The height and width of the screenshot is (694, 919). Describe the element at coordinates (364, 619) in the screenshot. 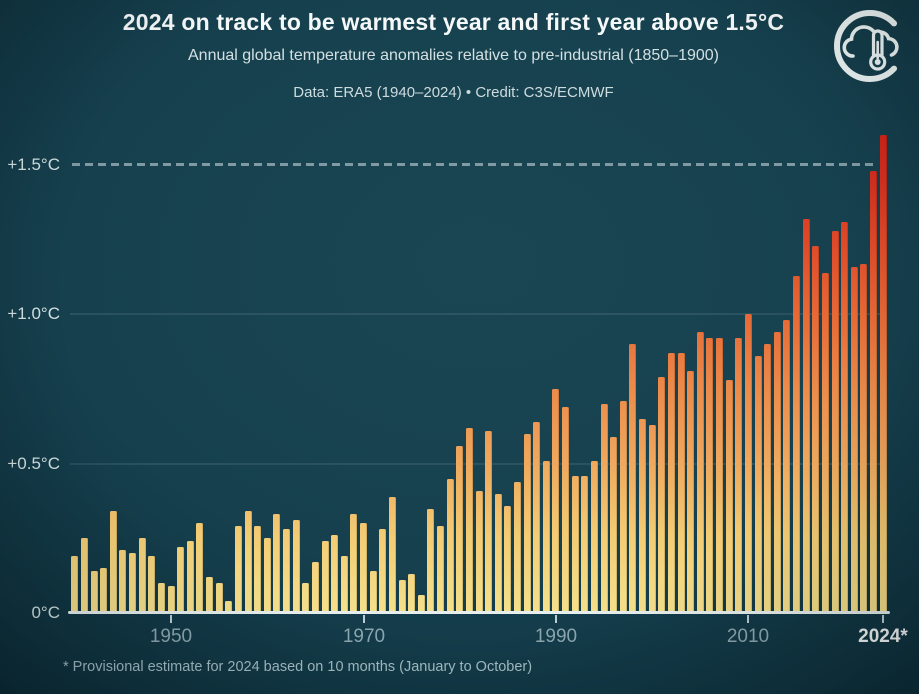

I see `x-tick-1970` at that location.